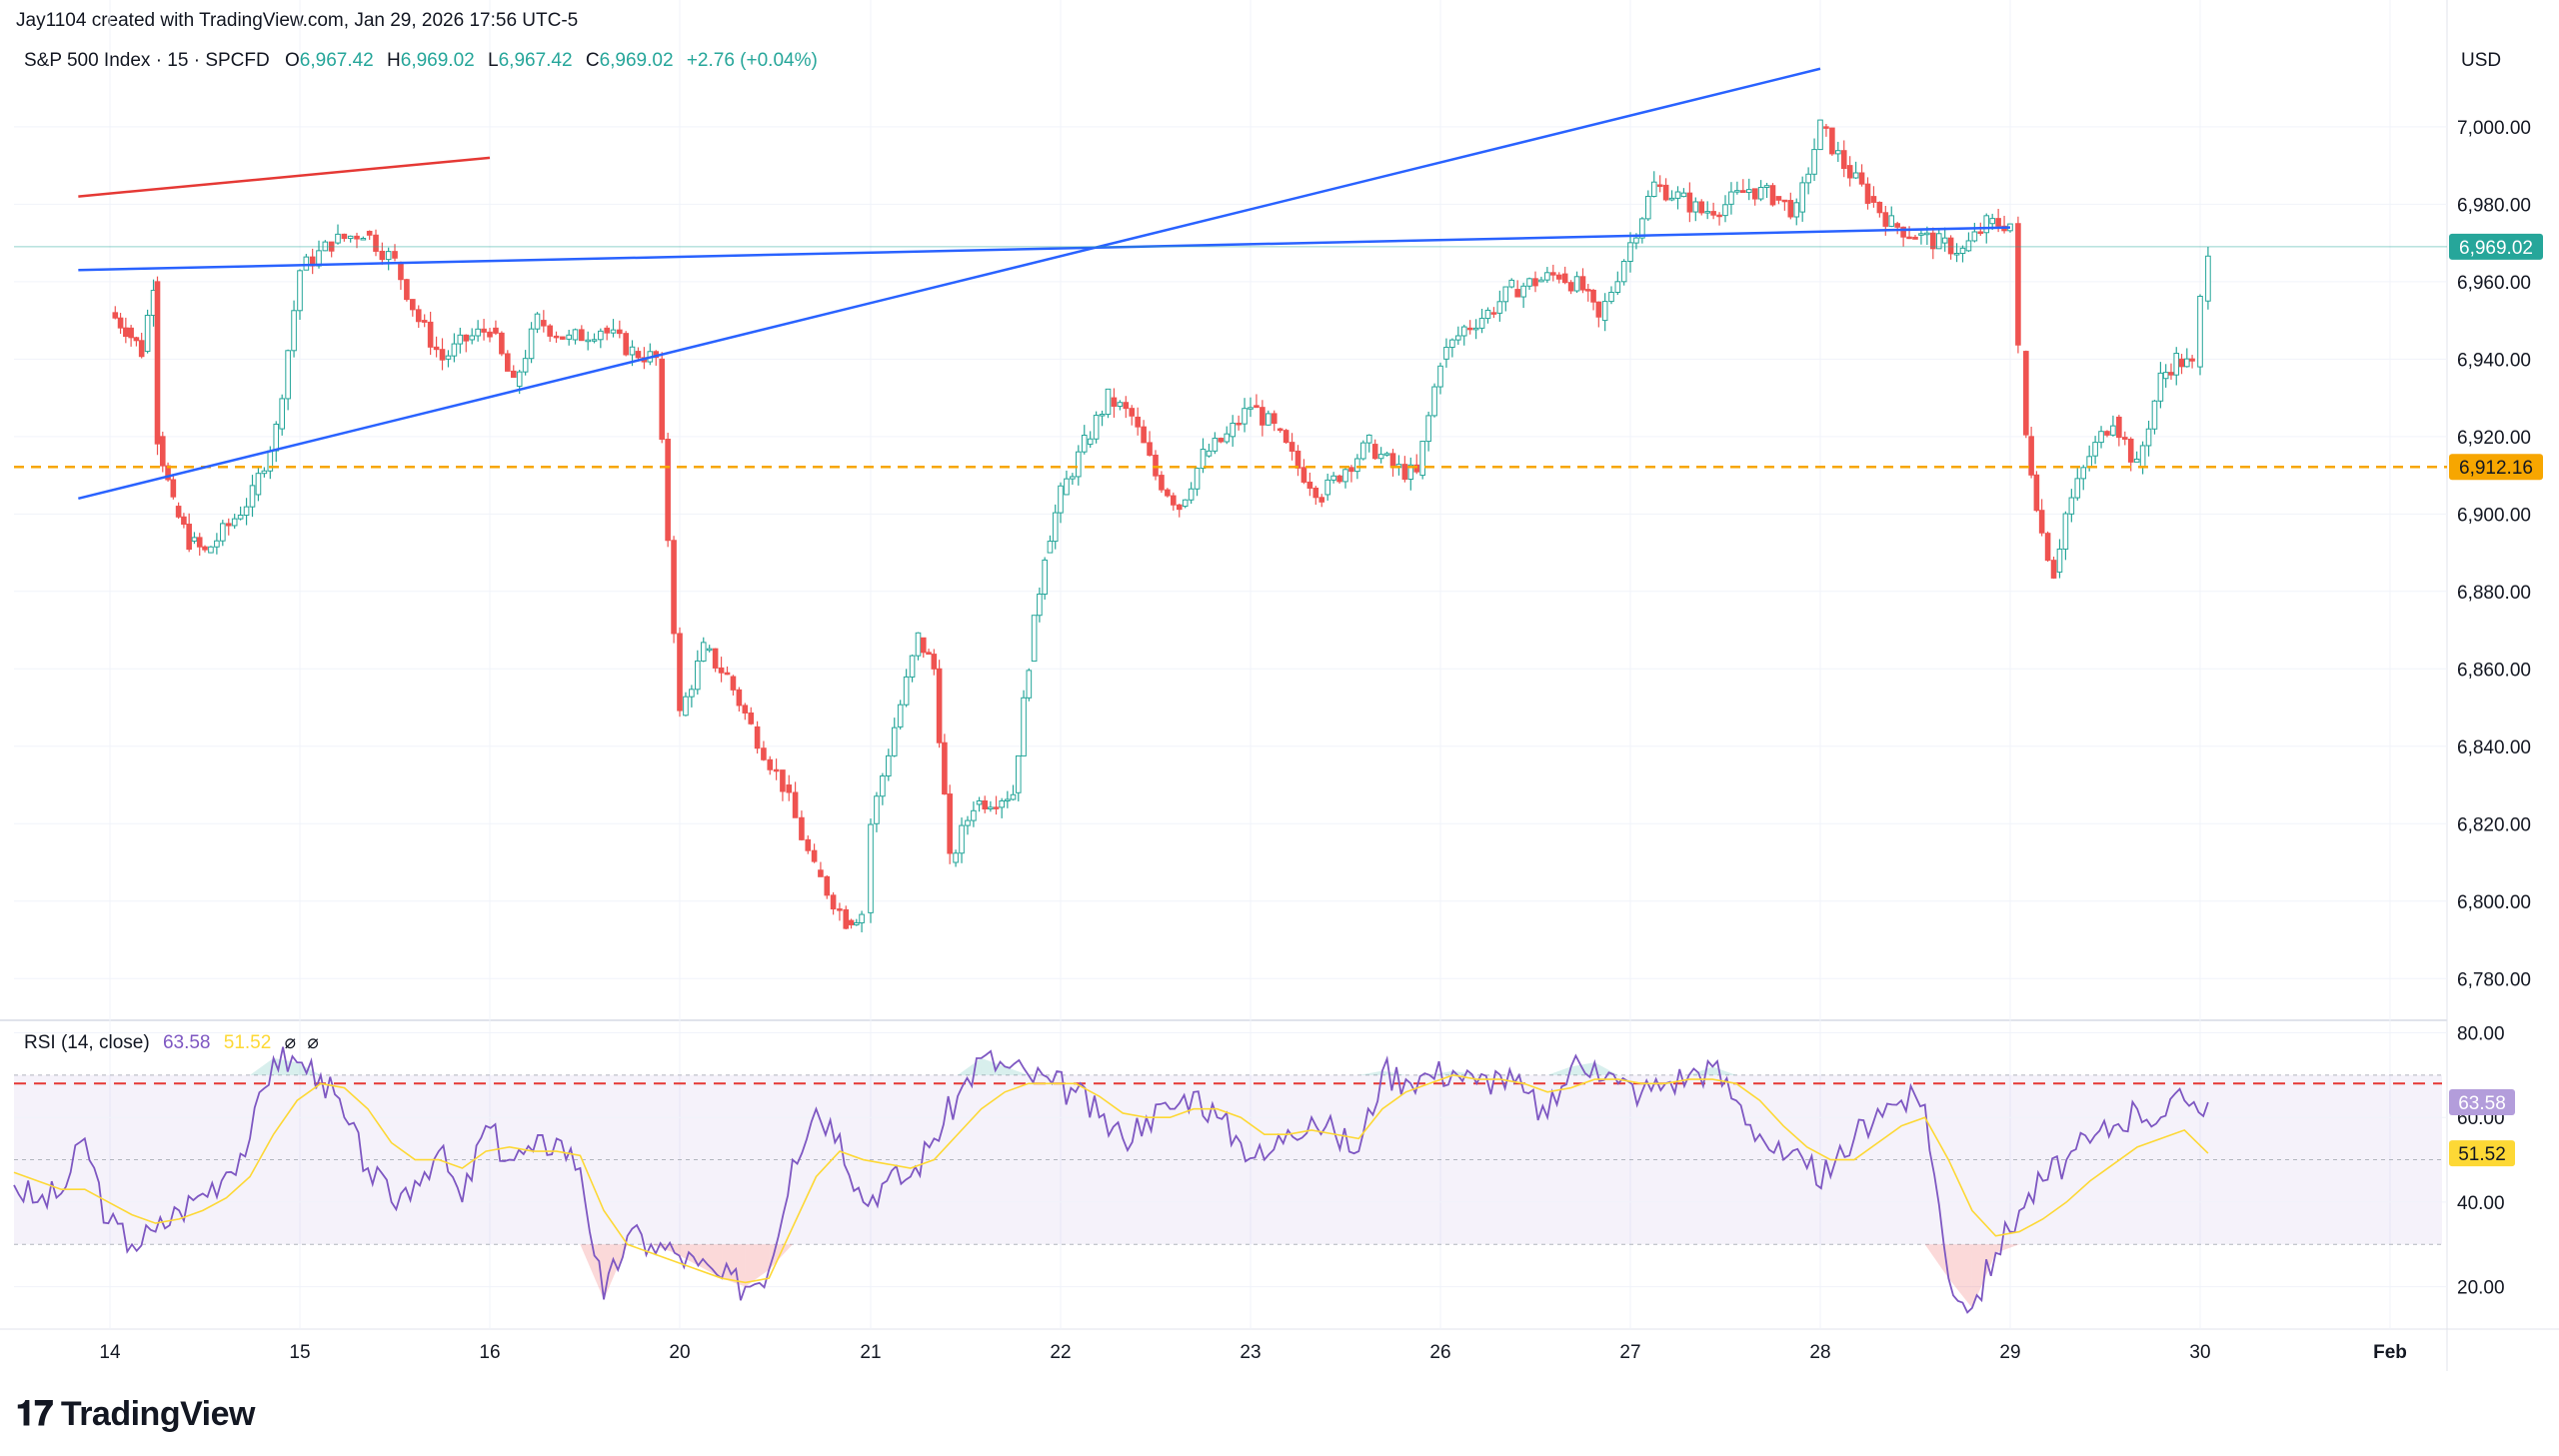 This screenshot has width=2559, height=1456. I want to click on time-tick-label: 29, so click(2009, 1352).